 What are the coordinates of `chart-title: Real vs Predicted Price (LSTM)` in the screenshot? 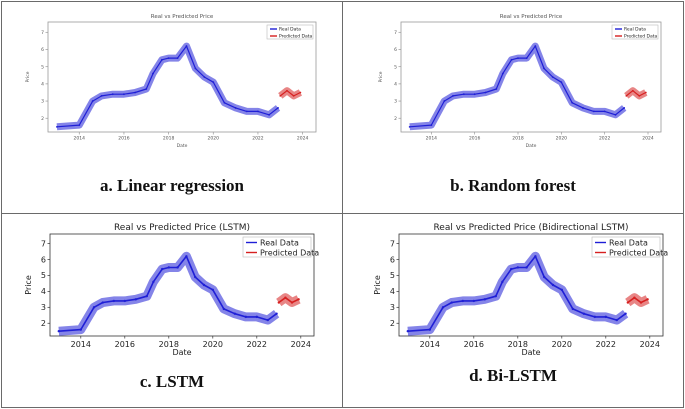 It's located at (182, 228).